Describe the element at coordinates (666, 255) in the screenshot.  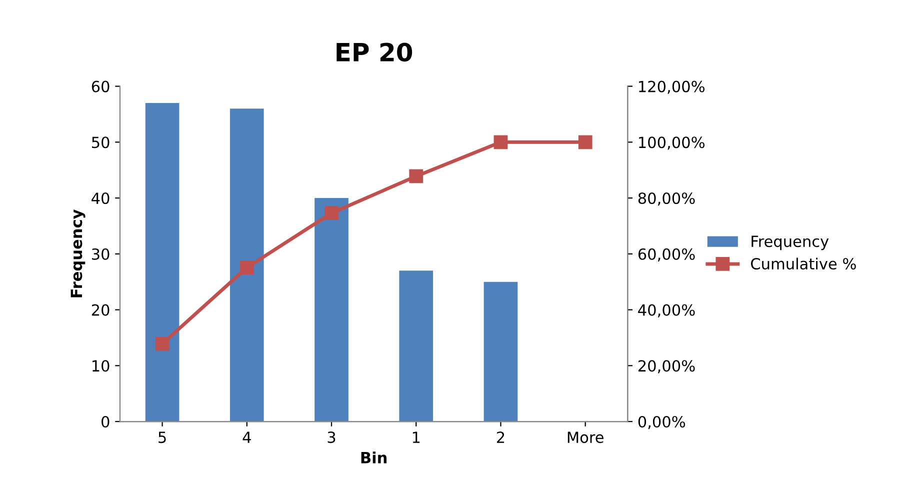
I see `y2-tick-label: 60,00%` at that location.